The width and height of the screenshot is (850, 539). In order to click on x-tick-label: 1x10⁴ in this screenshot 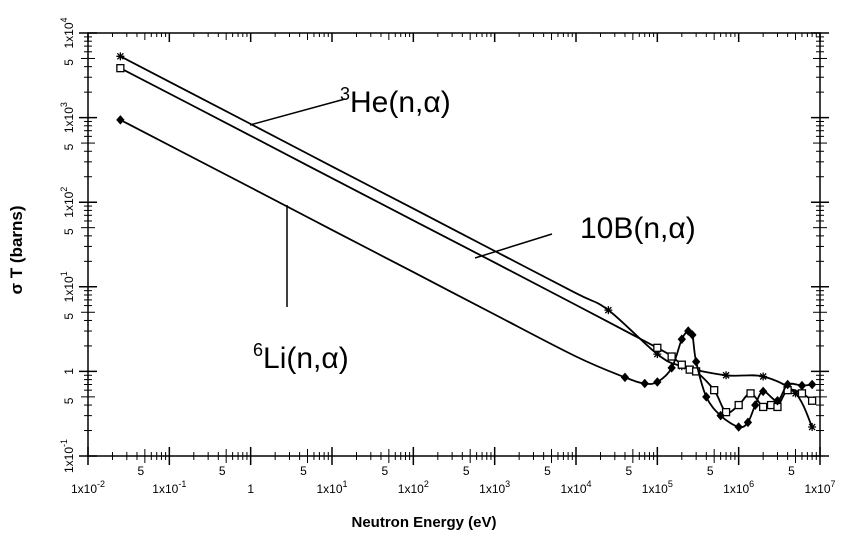, I will do `click(575, 487)`.